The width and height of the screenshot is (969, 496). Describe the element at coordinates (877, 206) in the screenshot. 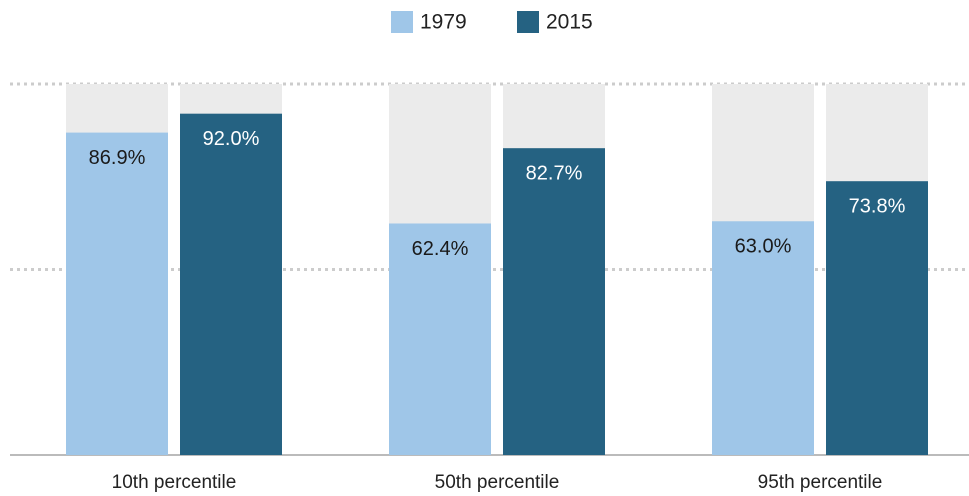

I see `value-label: 73.8%` at that location.